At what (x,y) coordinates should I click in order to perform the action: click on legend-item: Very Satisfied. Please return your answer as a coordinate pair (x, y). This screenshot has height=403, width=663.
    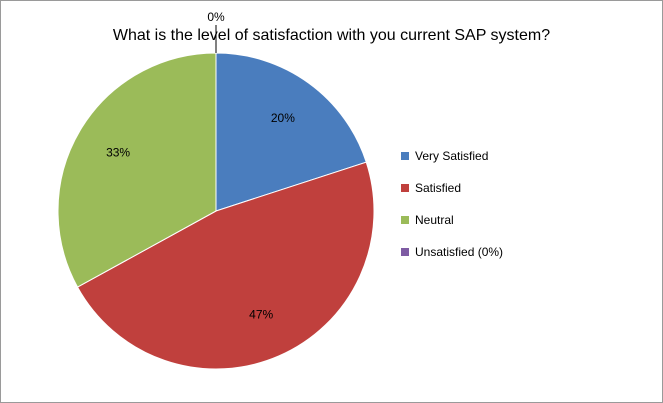
    Looking at the image, I should click on (452, 156).